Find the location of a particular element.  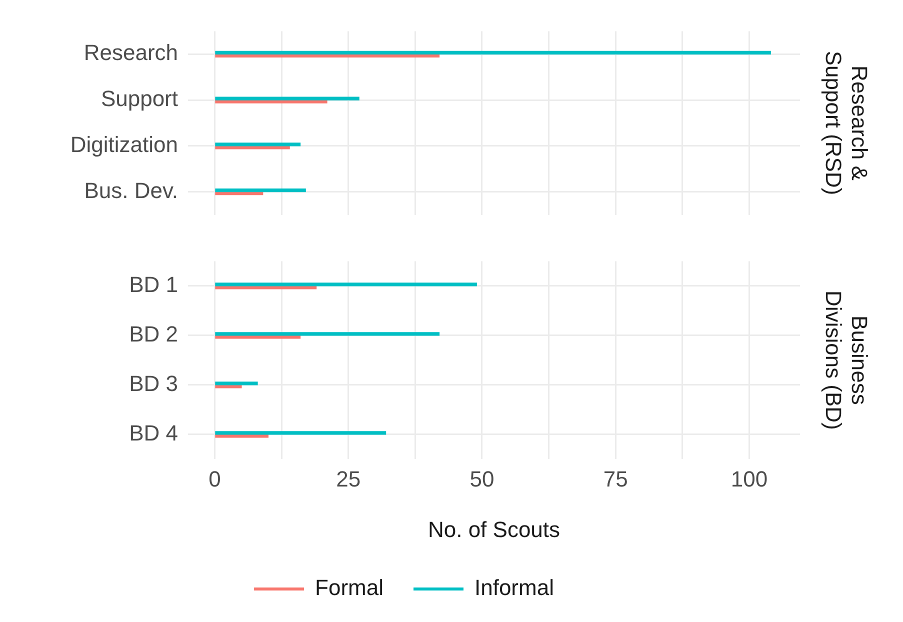

x-axis-title: No. of Scouts is located at coordinates (494, 529).